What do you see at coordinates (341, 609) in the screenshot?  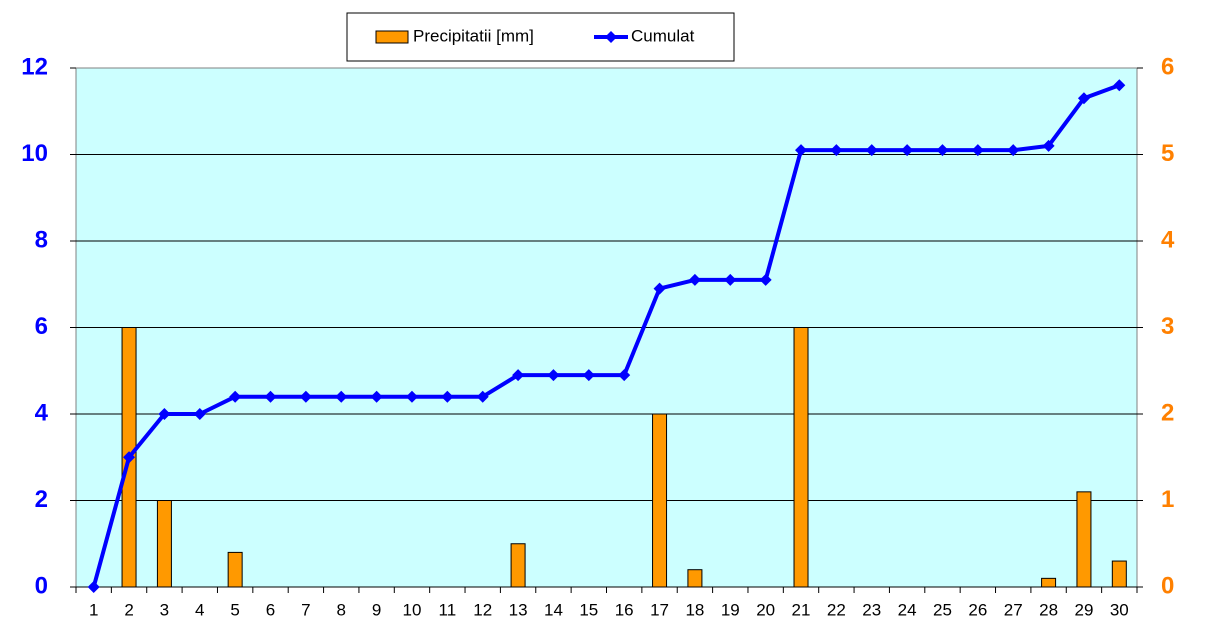 I see `x-tick-label: 8` at bounding box center [341, 609].